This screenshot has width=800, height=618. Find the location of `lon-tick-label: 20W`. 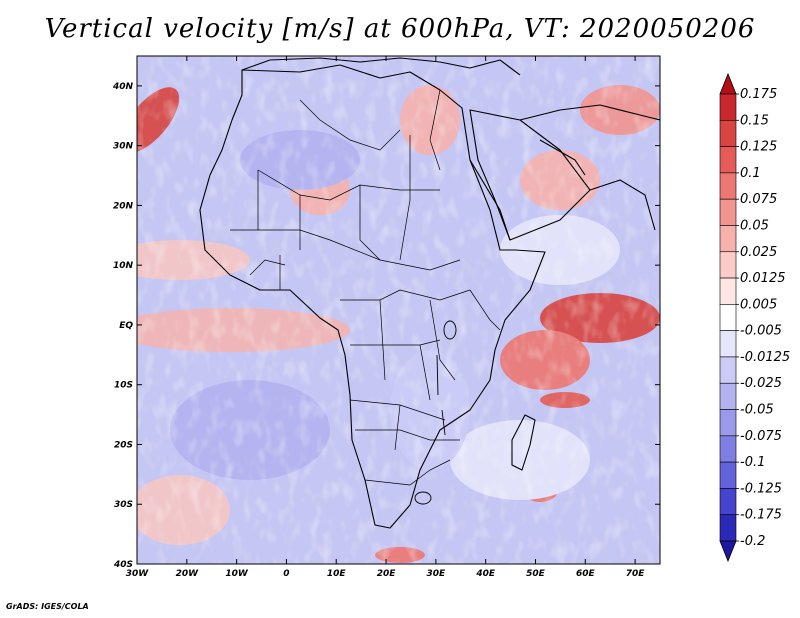

lon-tick-label: 20W is located at coordinates (188, 574).